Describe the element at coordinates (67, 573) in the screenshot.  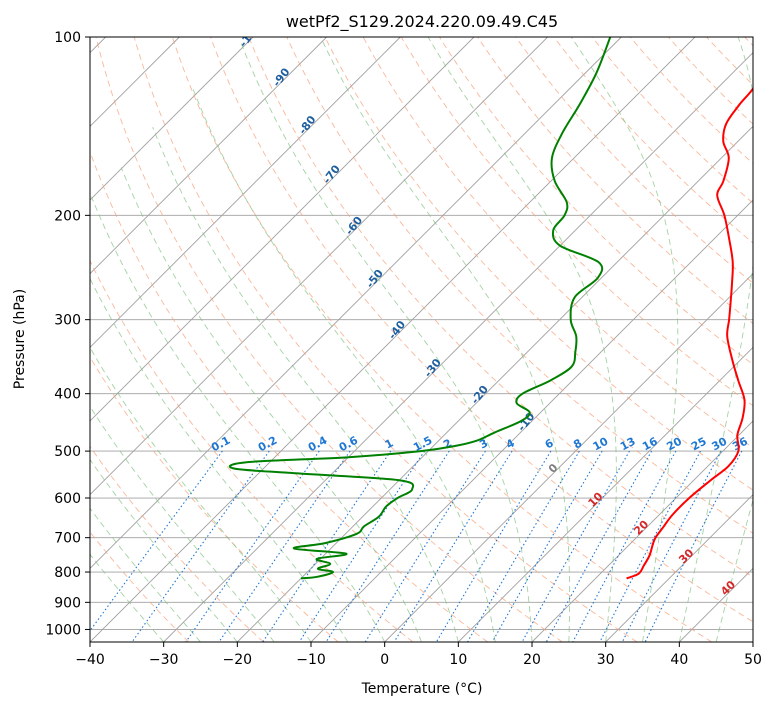
I see `y-tick-label: 800` at that location.